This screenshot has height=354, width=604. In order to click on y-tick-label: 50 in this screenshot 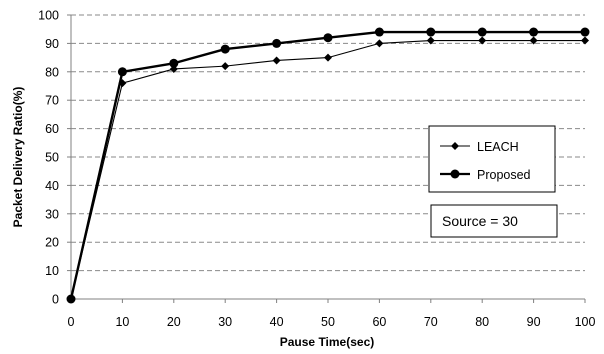, I will do `click(52, 158)`.